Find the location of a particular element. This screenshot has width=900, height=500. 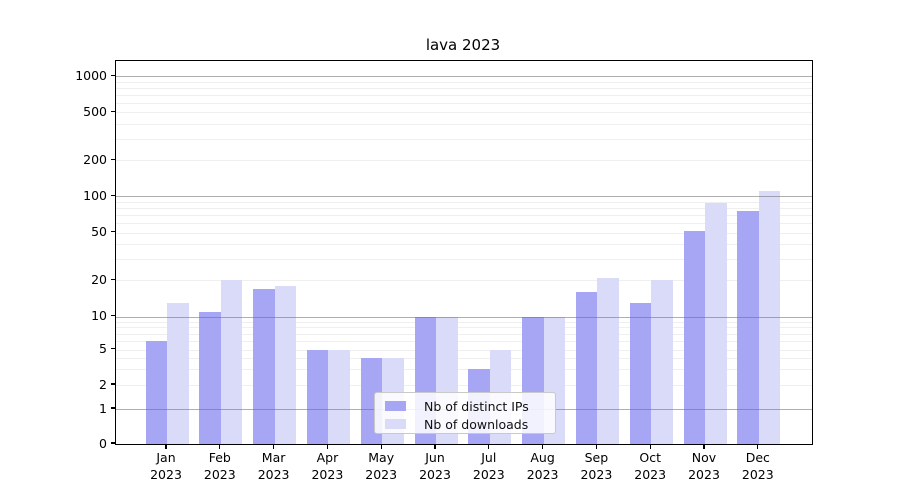

bar-ips-nov is located at coordinates (694, 337).